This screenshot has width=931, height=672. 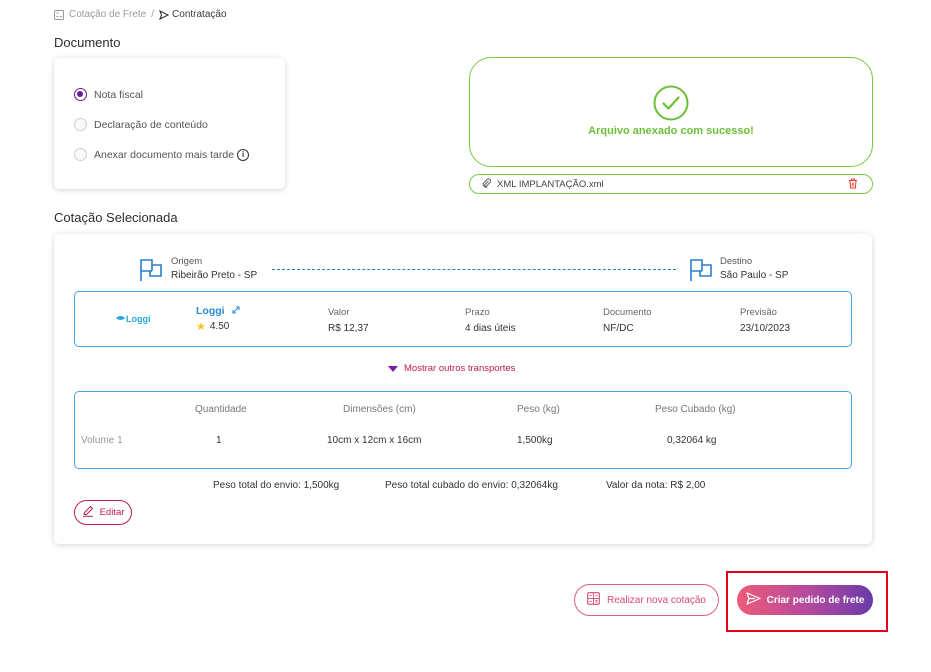 I want to click on highlight-frame, so click(x=807, y=601).